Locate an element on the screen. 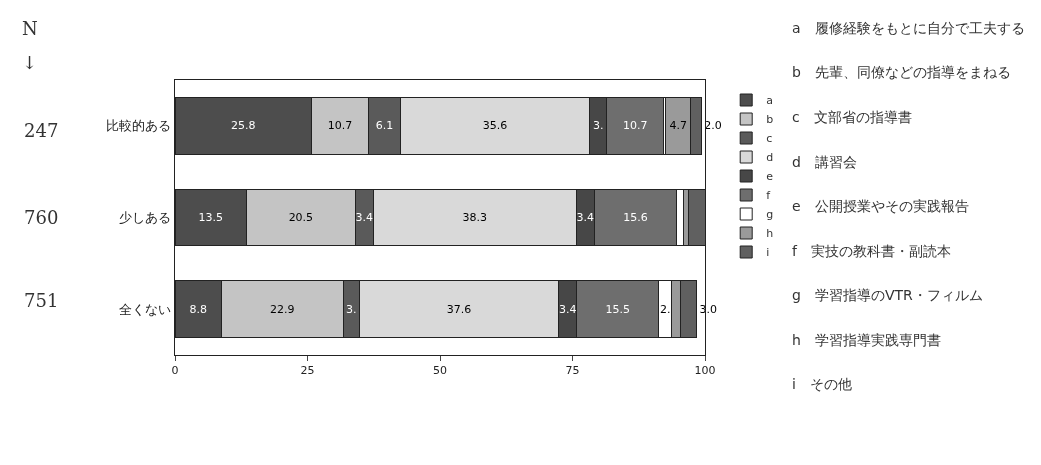 The height and width of the screenshot is (465, 1041). data-label: 6.1 is located at coordinates (384, 126).